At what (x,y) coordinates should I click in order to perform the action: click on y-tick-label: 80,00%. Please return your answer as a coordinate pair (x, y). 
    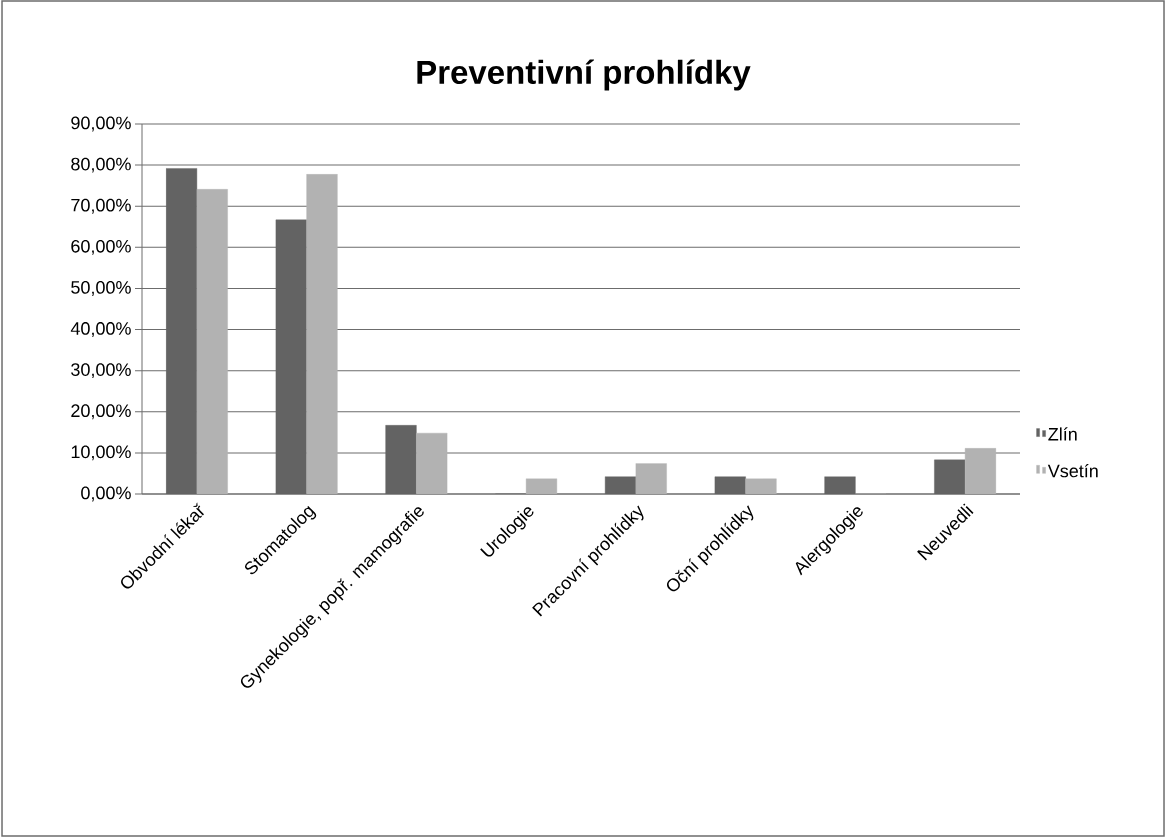
    Looking at the image, I should click on (101, 165).